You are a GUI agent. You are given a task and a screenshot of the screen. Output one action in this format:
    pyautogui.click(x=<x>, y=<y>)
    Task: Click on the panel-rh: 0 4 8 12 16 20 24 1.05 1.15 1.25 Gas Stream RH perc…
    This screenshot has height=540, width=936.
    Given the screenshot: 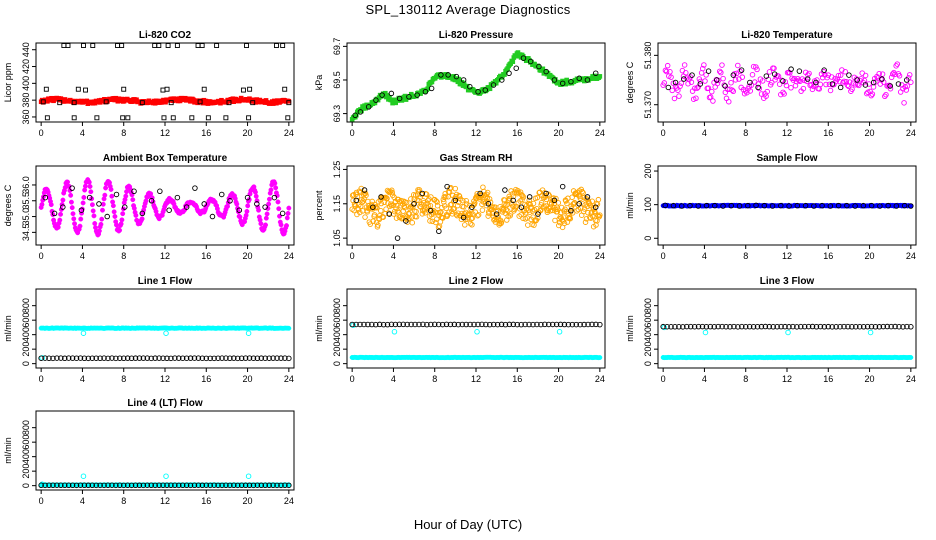 What is the action you would take?
    pyautogui.click(x=460, y=207)
    